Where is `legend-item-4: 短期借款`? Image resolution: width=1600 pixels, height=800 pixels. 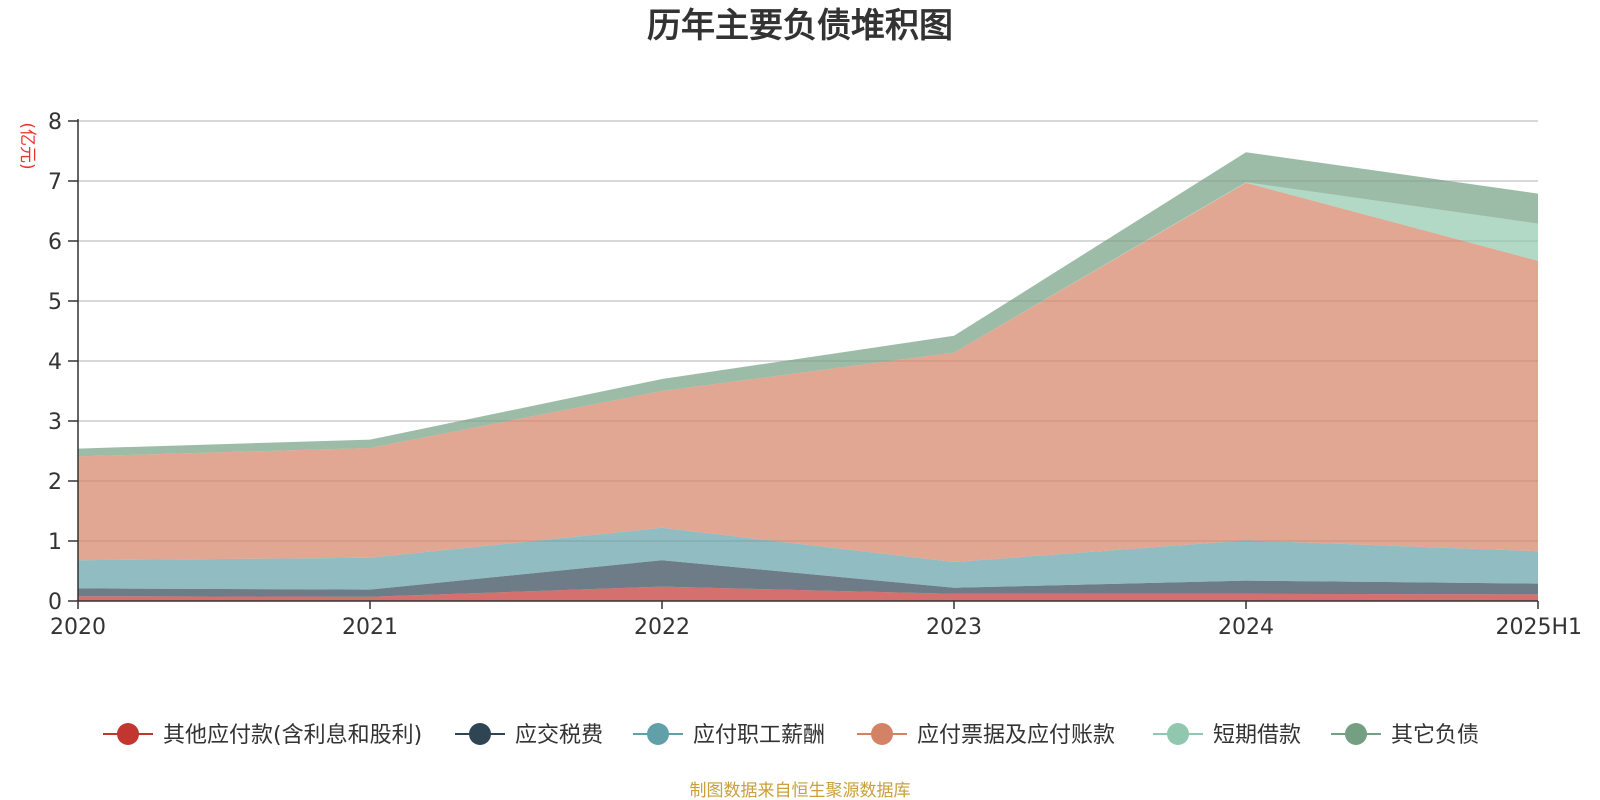
legend-item-4: 短期借款 is located at coordinates (1227, 735).